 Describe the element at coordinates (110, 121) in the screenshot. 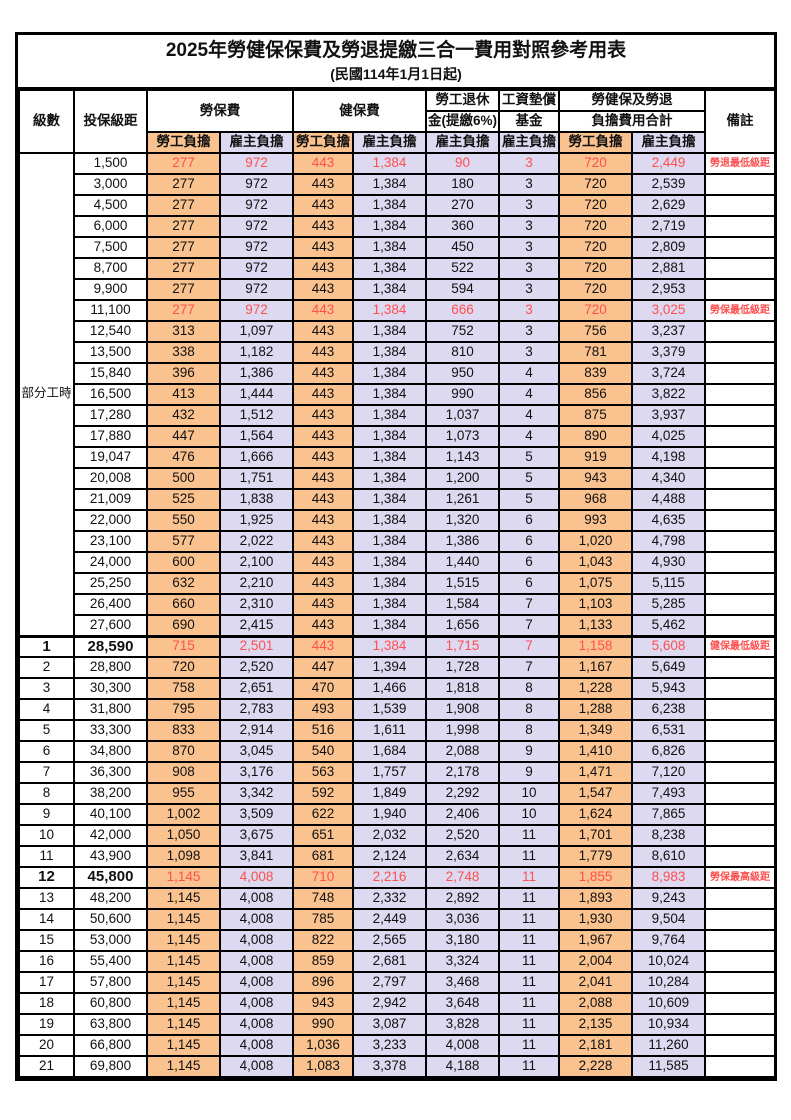

I see `header-bracket: 投保級距` at that location.